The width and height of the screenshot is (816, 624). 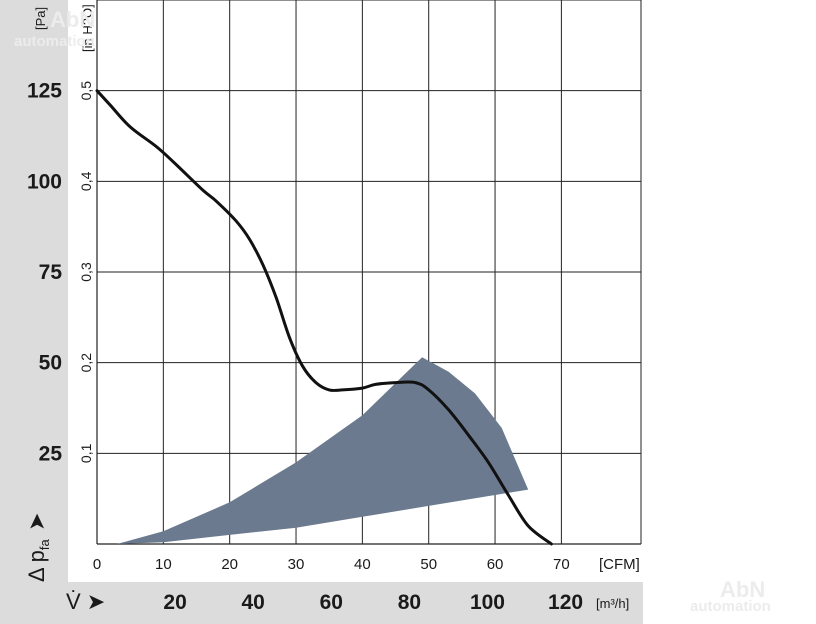 I want to click on y-tick-inh2o-1: 0,2, so click(x=86, y=363).